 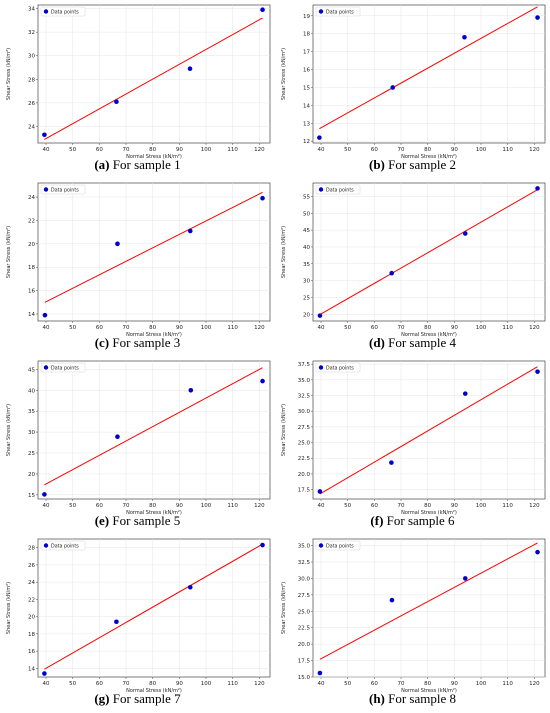 I want to click on y-tick-label: 17, so click(x=306, y=53).